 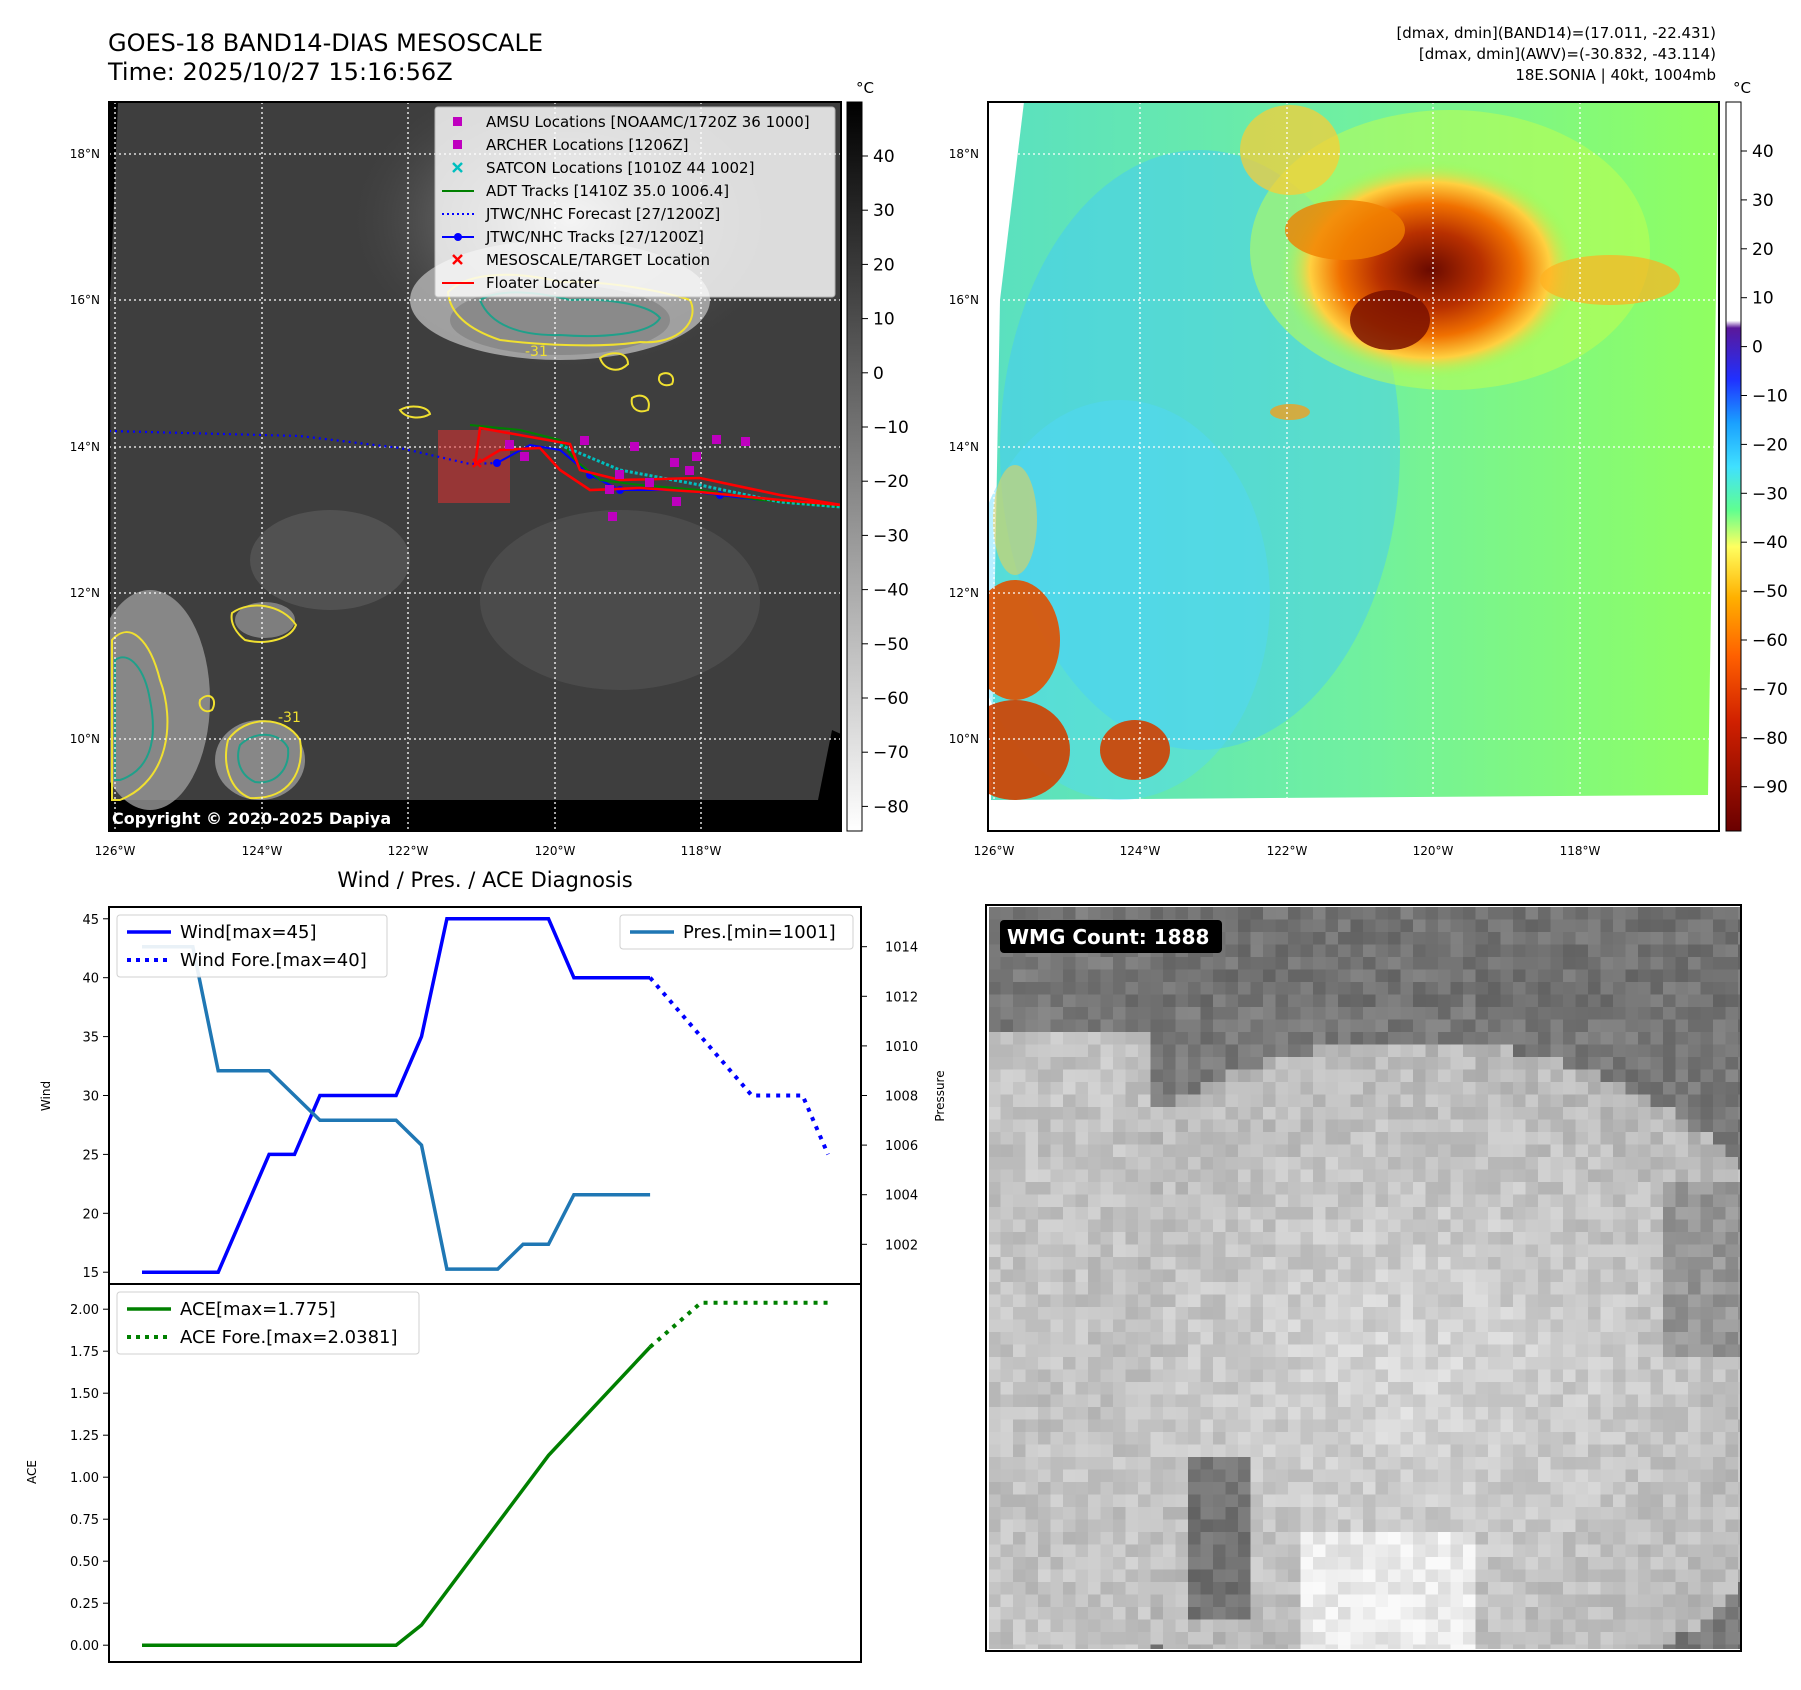 I want to click on wind-axis-label: Wind, so click(x=46, y=1096).